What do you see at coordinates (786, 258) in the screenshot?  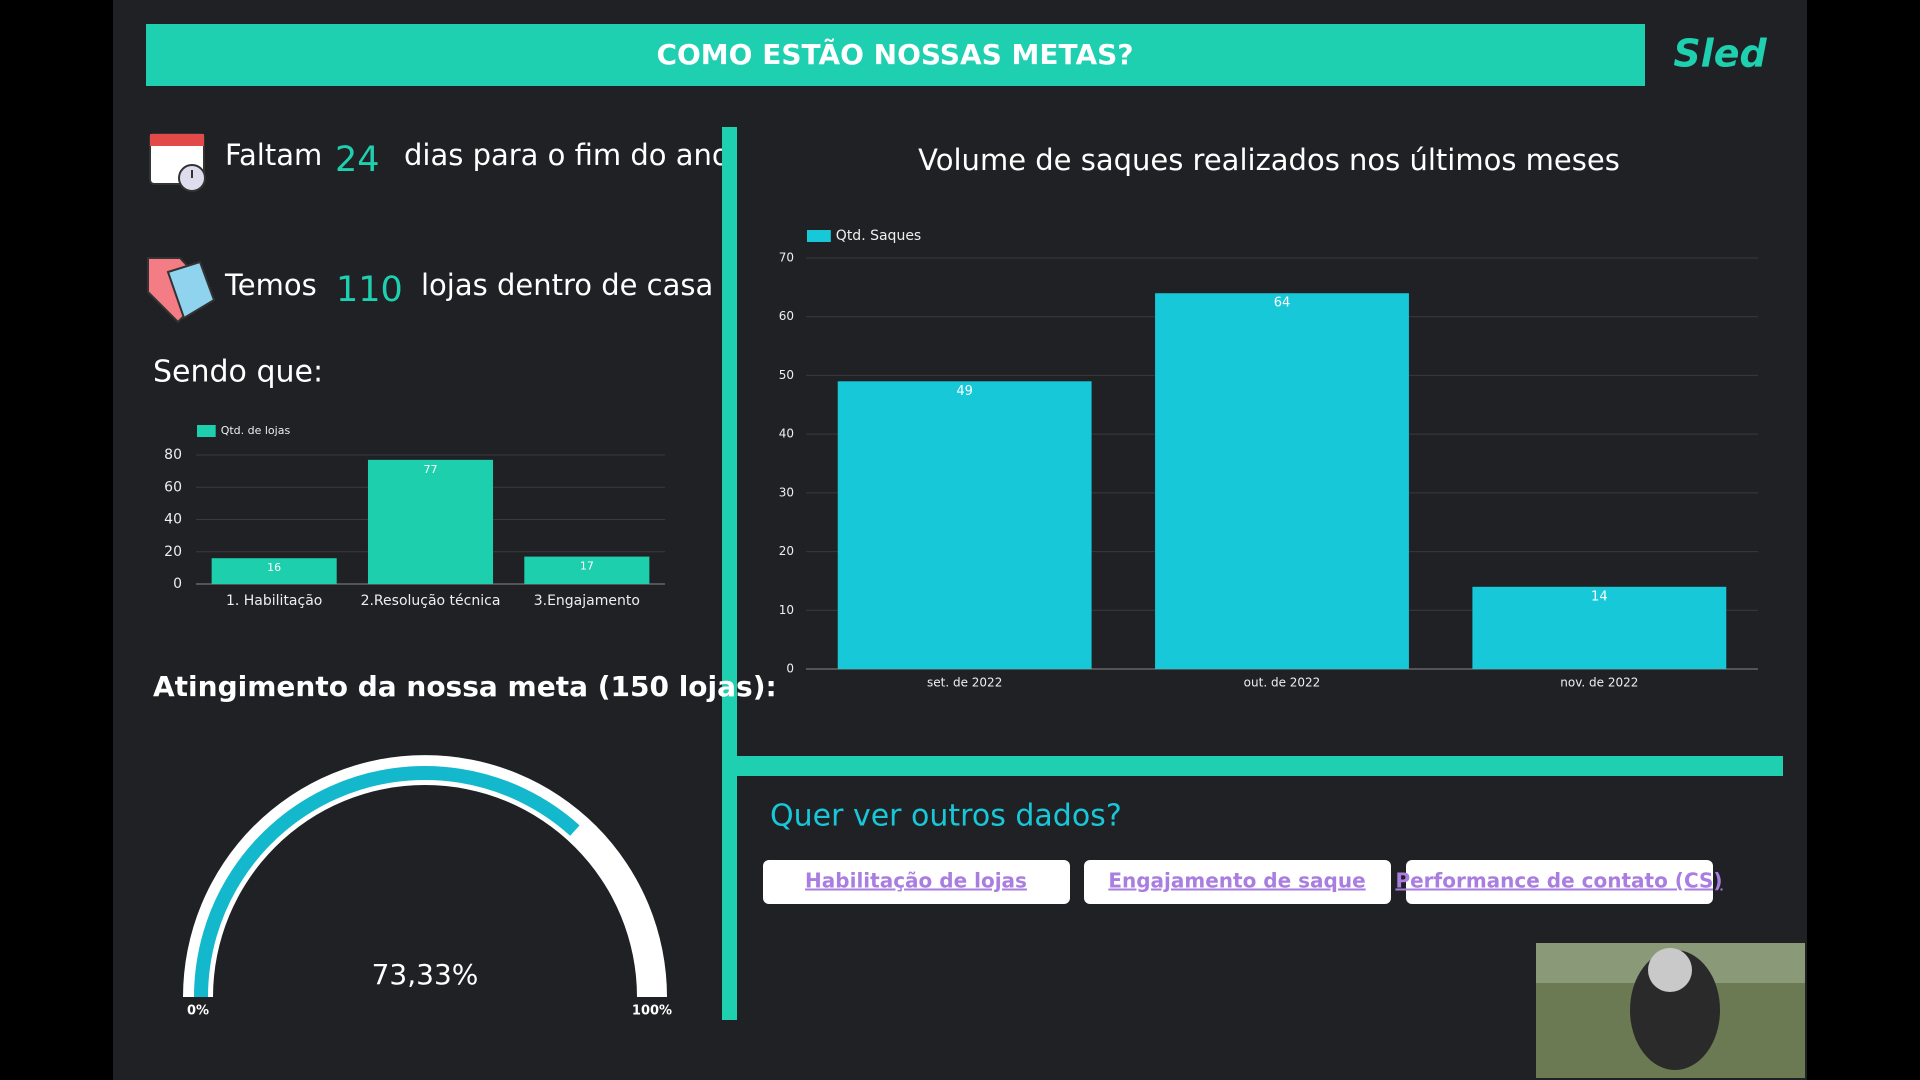 I see `y-tick-label: 70` at bounding box center [786, 258].